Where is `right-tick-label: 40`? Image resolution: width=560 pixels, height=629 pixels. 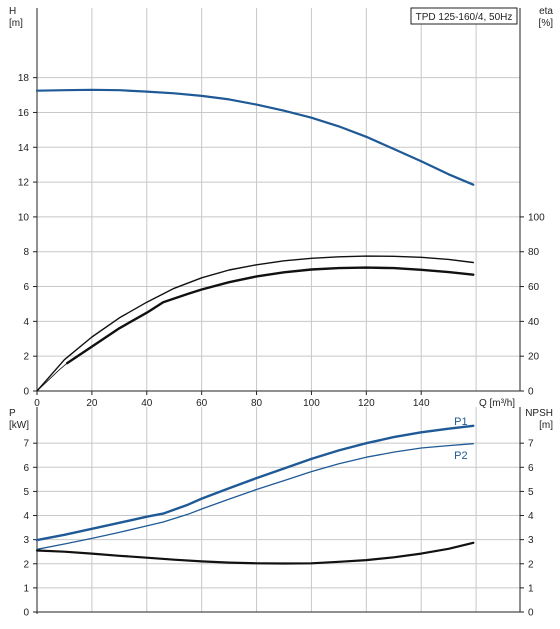 right-tick-label: 40 is located at coordinates (534, 322).